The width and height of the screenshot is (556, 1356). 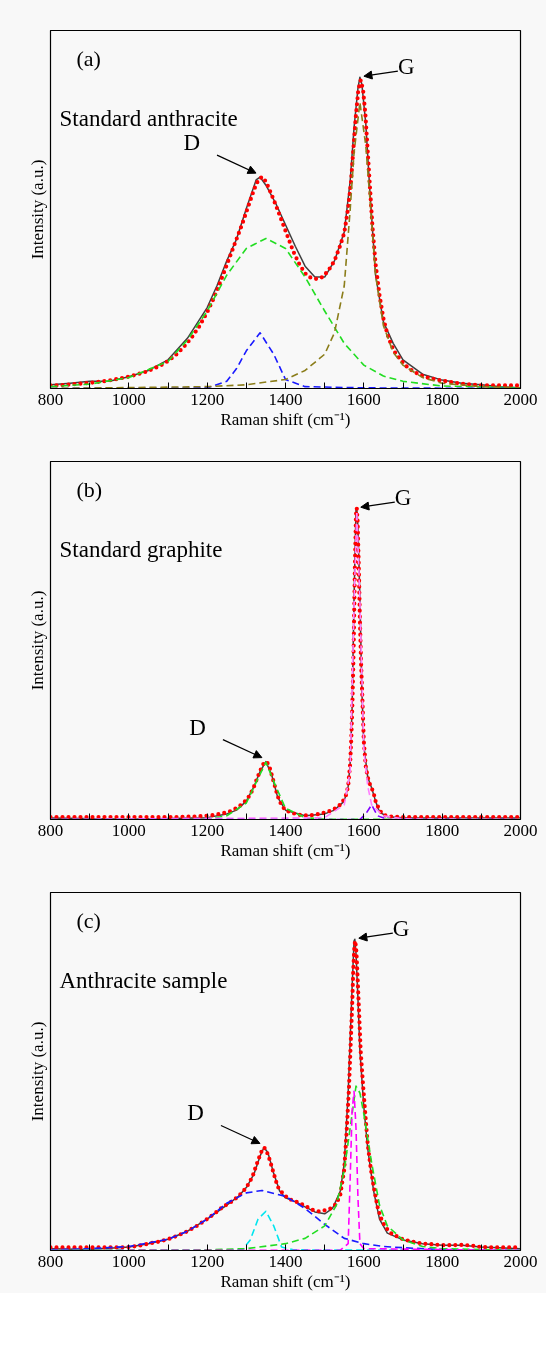 I want to click on chart-title: (a), so click(x=88, y=58).